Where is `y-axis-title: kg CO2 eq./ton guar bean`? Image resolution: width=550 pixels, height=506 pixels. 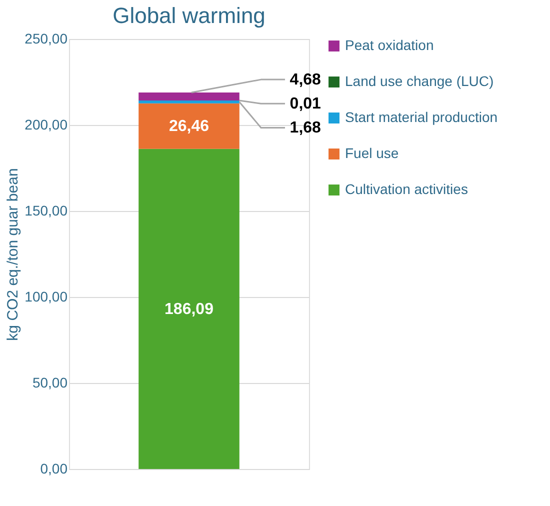 y-axis-title: kg CO2 eq./ton guar bean is located at coordinates (13, 254).